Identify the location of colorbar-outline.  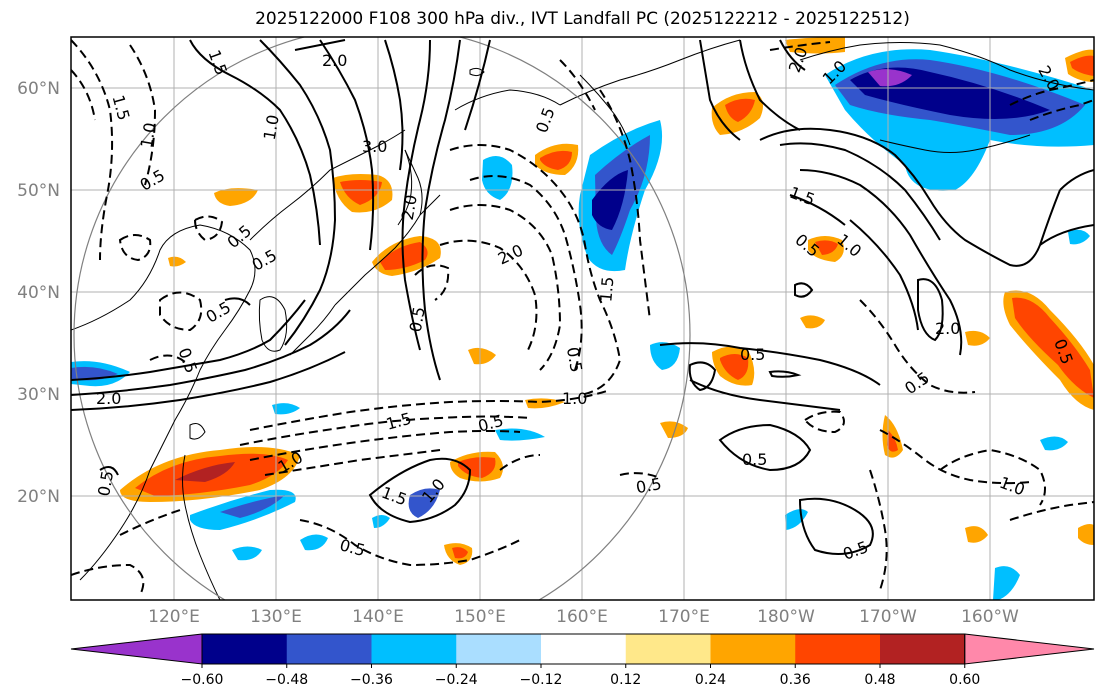
(583, 649).